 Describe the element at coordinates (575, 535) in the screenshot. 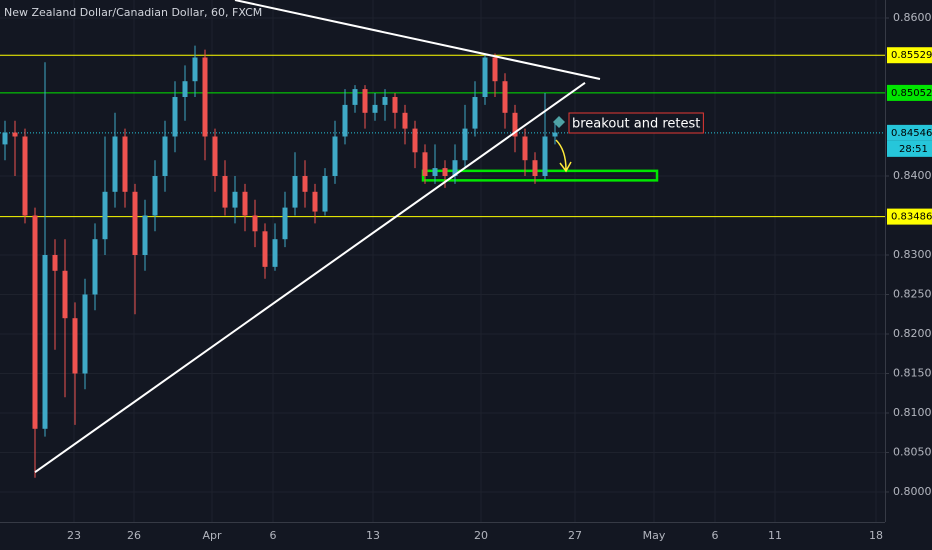

I see `x-tick-label: 27` at that location.